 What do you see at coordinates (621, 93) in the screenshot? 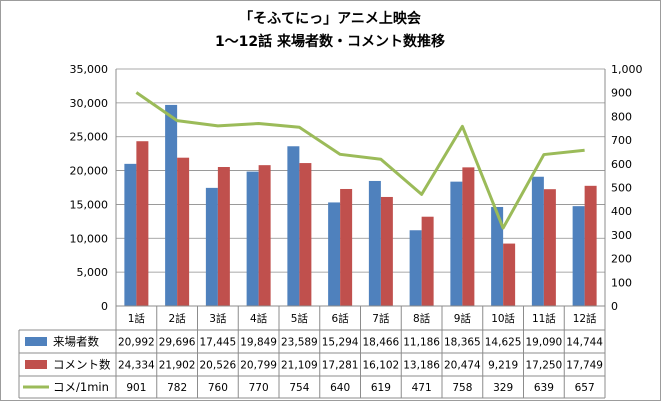
I see `right-tick-label: 900` at bounding box center [621, 93].